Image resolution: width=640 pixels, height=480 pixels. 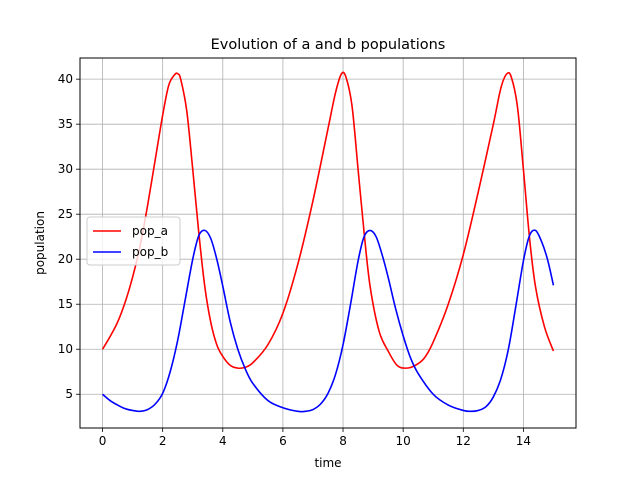 I want to click on legend: pop_a pop_b, so click(x=133, y=241).